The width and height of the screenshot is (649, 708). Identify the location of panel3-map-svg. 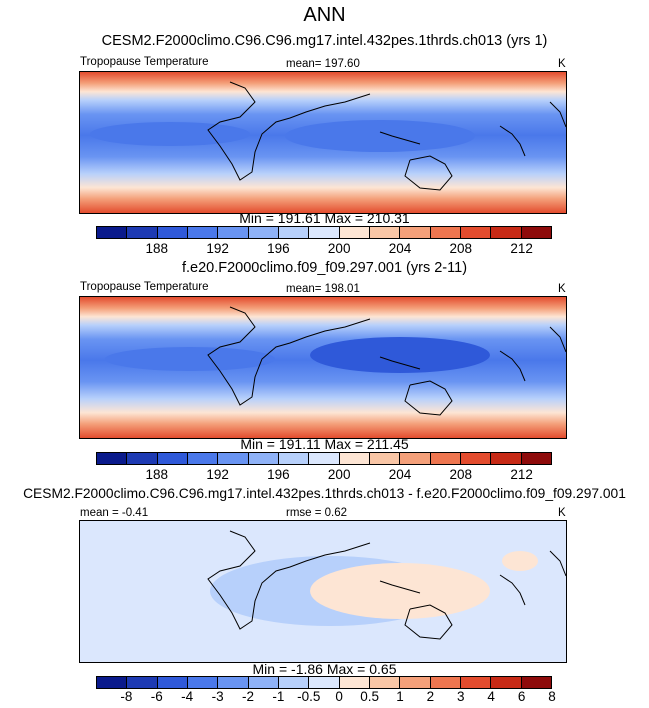
(323, 591).